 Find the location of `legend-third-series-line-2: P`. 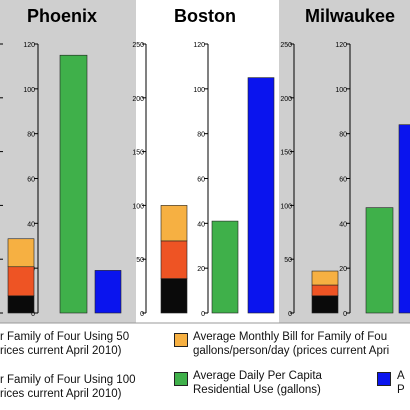

legend-third-series-line-2: P is located at coordinates (401, 390).